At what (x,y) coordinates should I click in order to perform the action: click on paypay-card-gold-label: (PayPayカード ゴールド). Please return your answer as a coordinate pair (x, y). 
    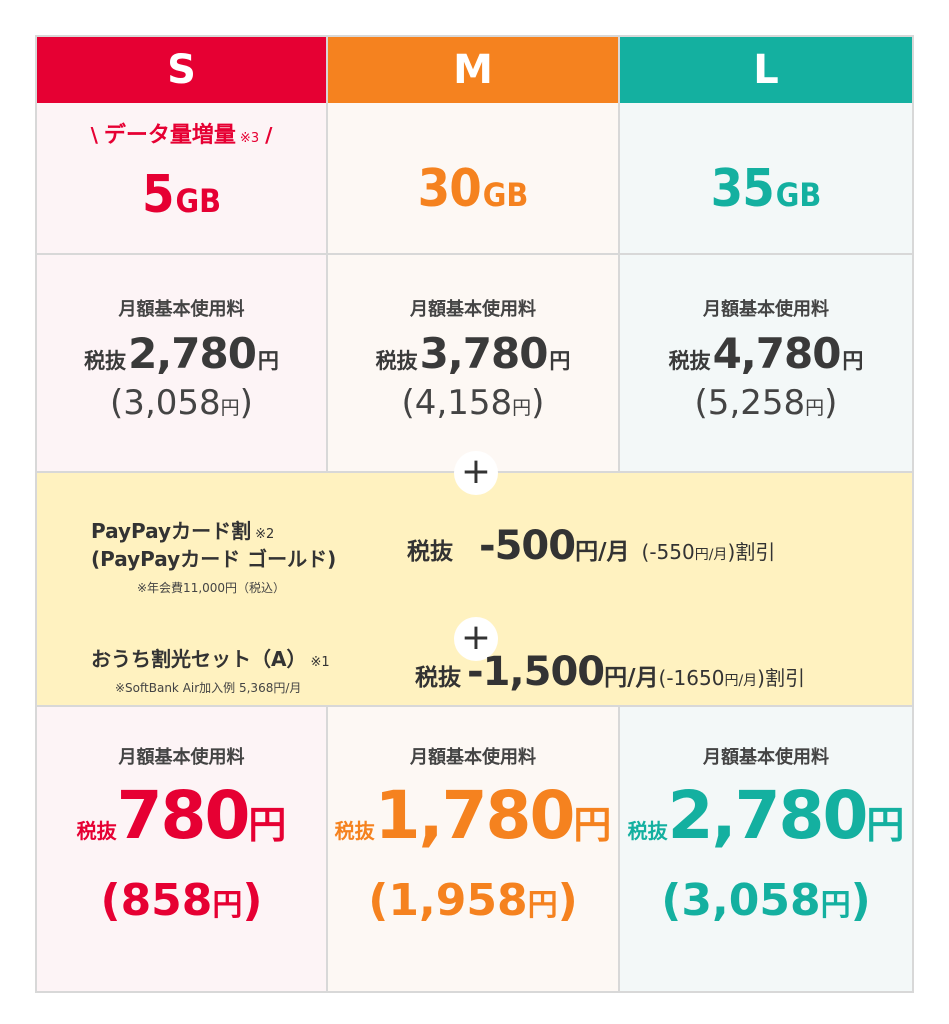
    Looking at the image, I should click on (214, 559).